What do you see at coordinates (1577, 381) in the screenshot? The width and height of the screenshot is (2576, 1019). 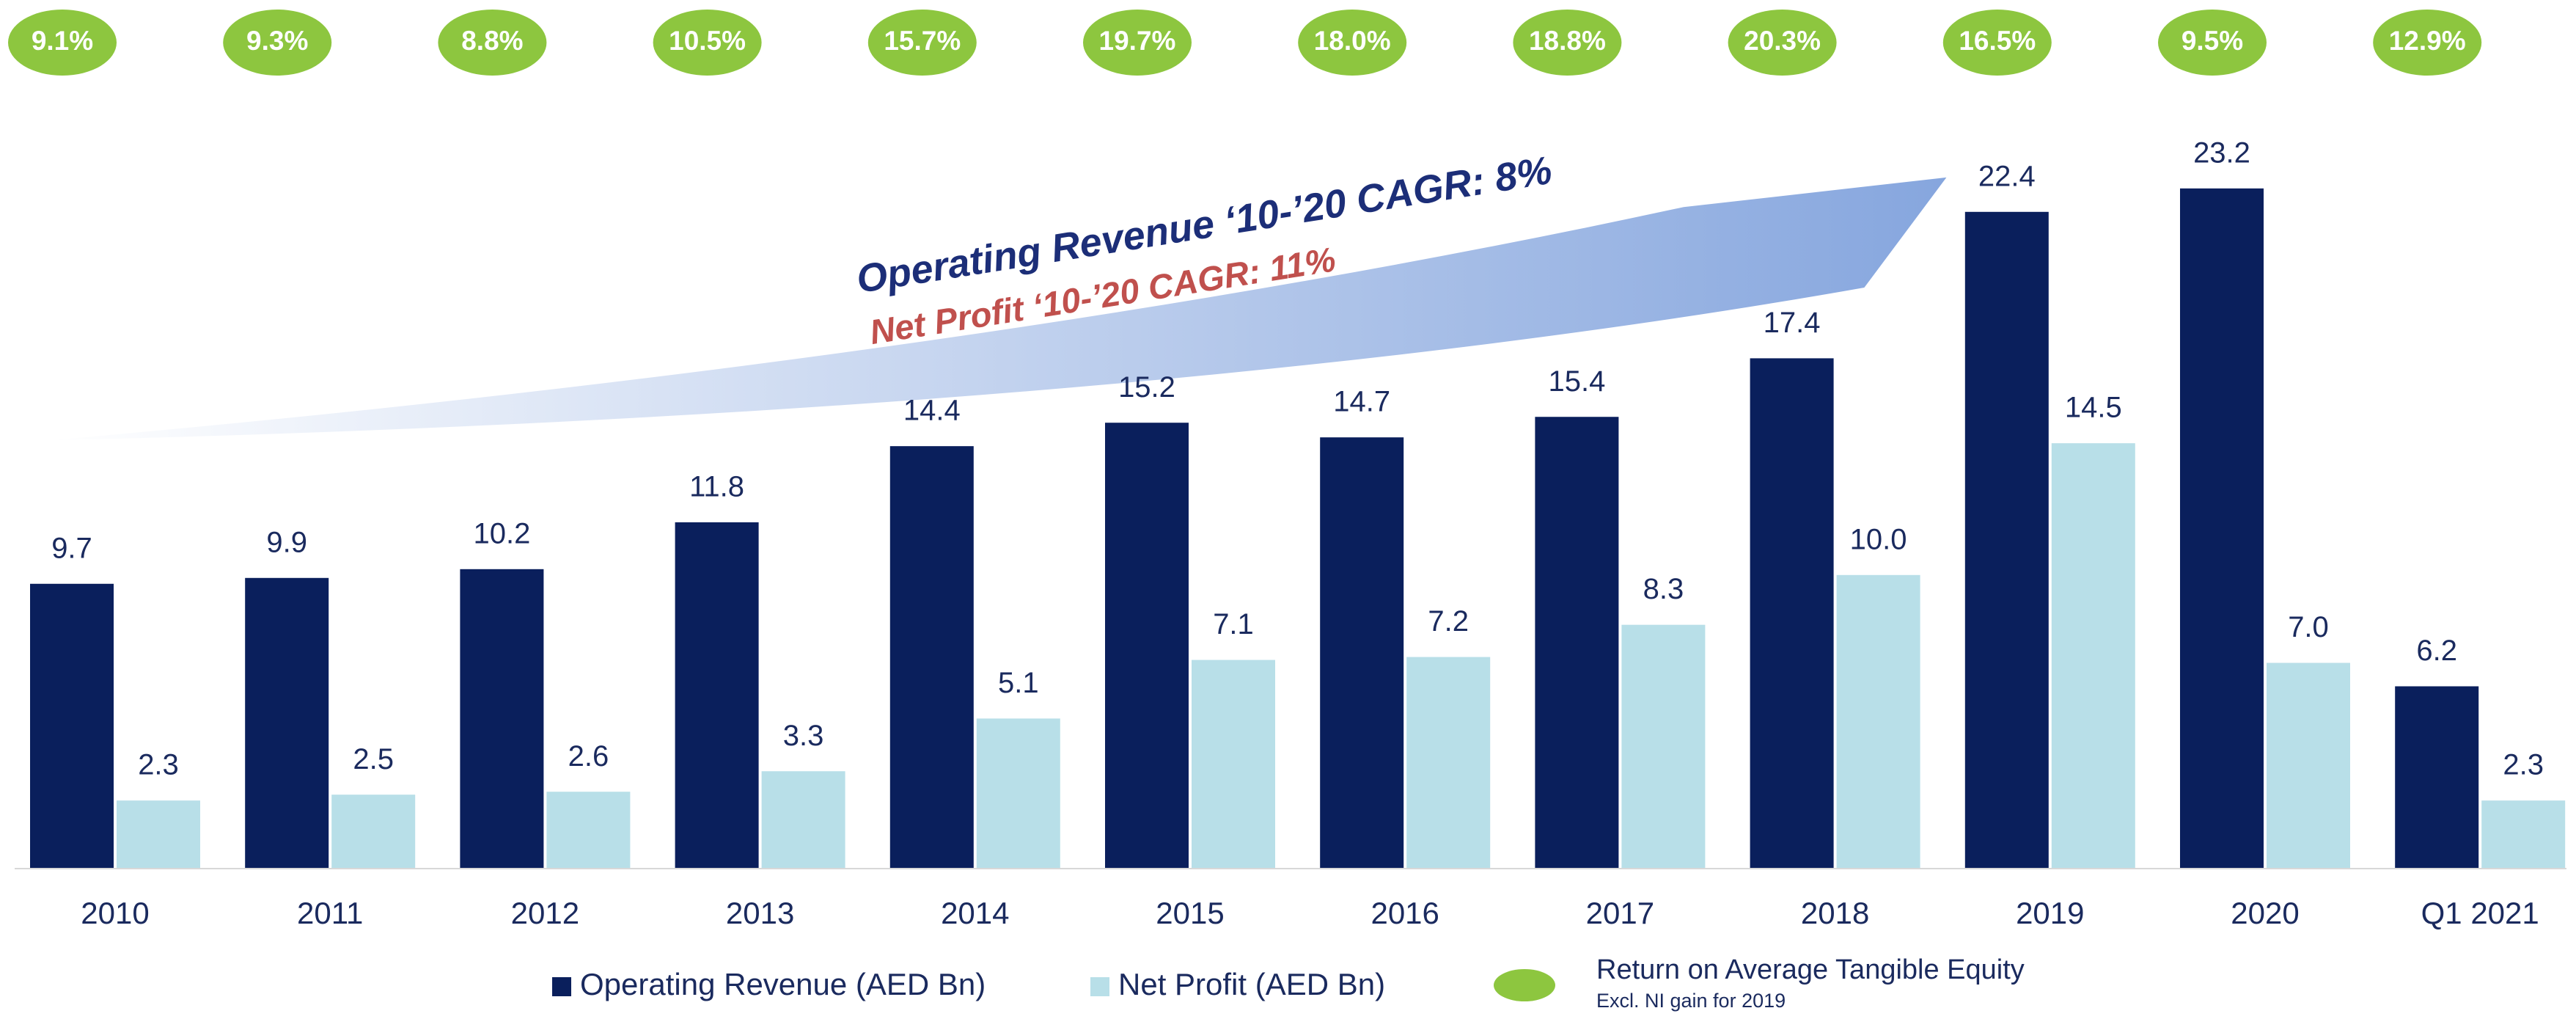 I see `data-label: 15.4` at bounding box center [1577, 381].